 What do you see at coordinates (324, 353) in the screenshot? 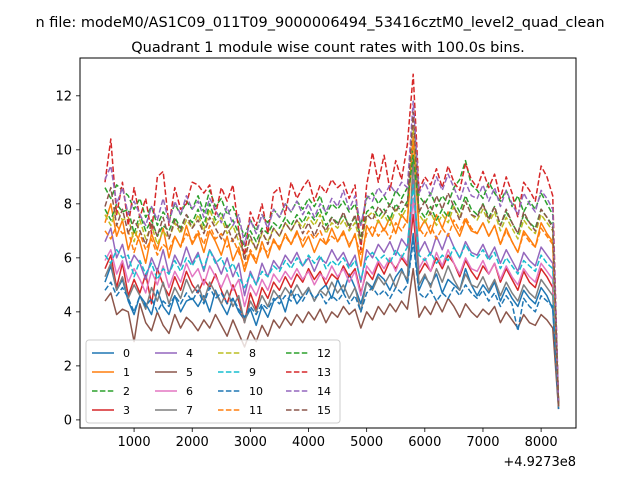
I see `legend-label-12: 12` at bounding box center [324, 353].